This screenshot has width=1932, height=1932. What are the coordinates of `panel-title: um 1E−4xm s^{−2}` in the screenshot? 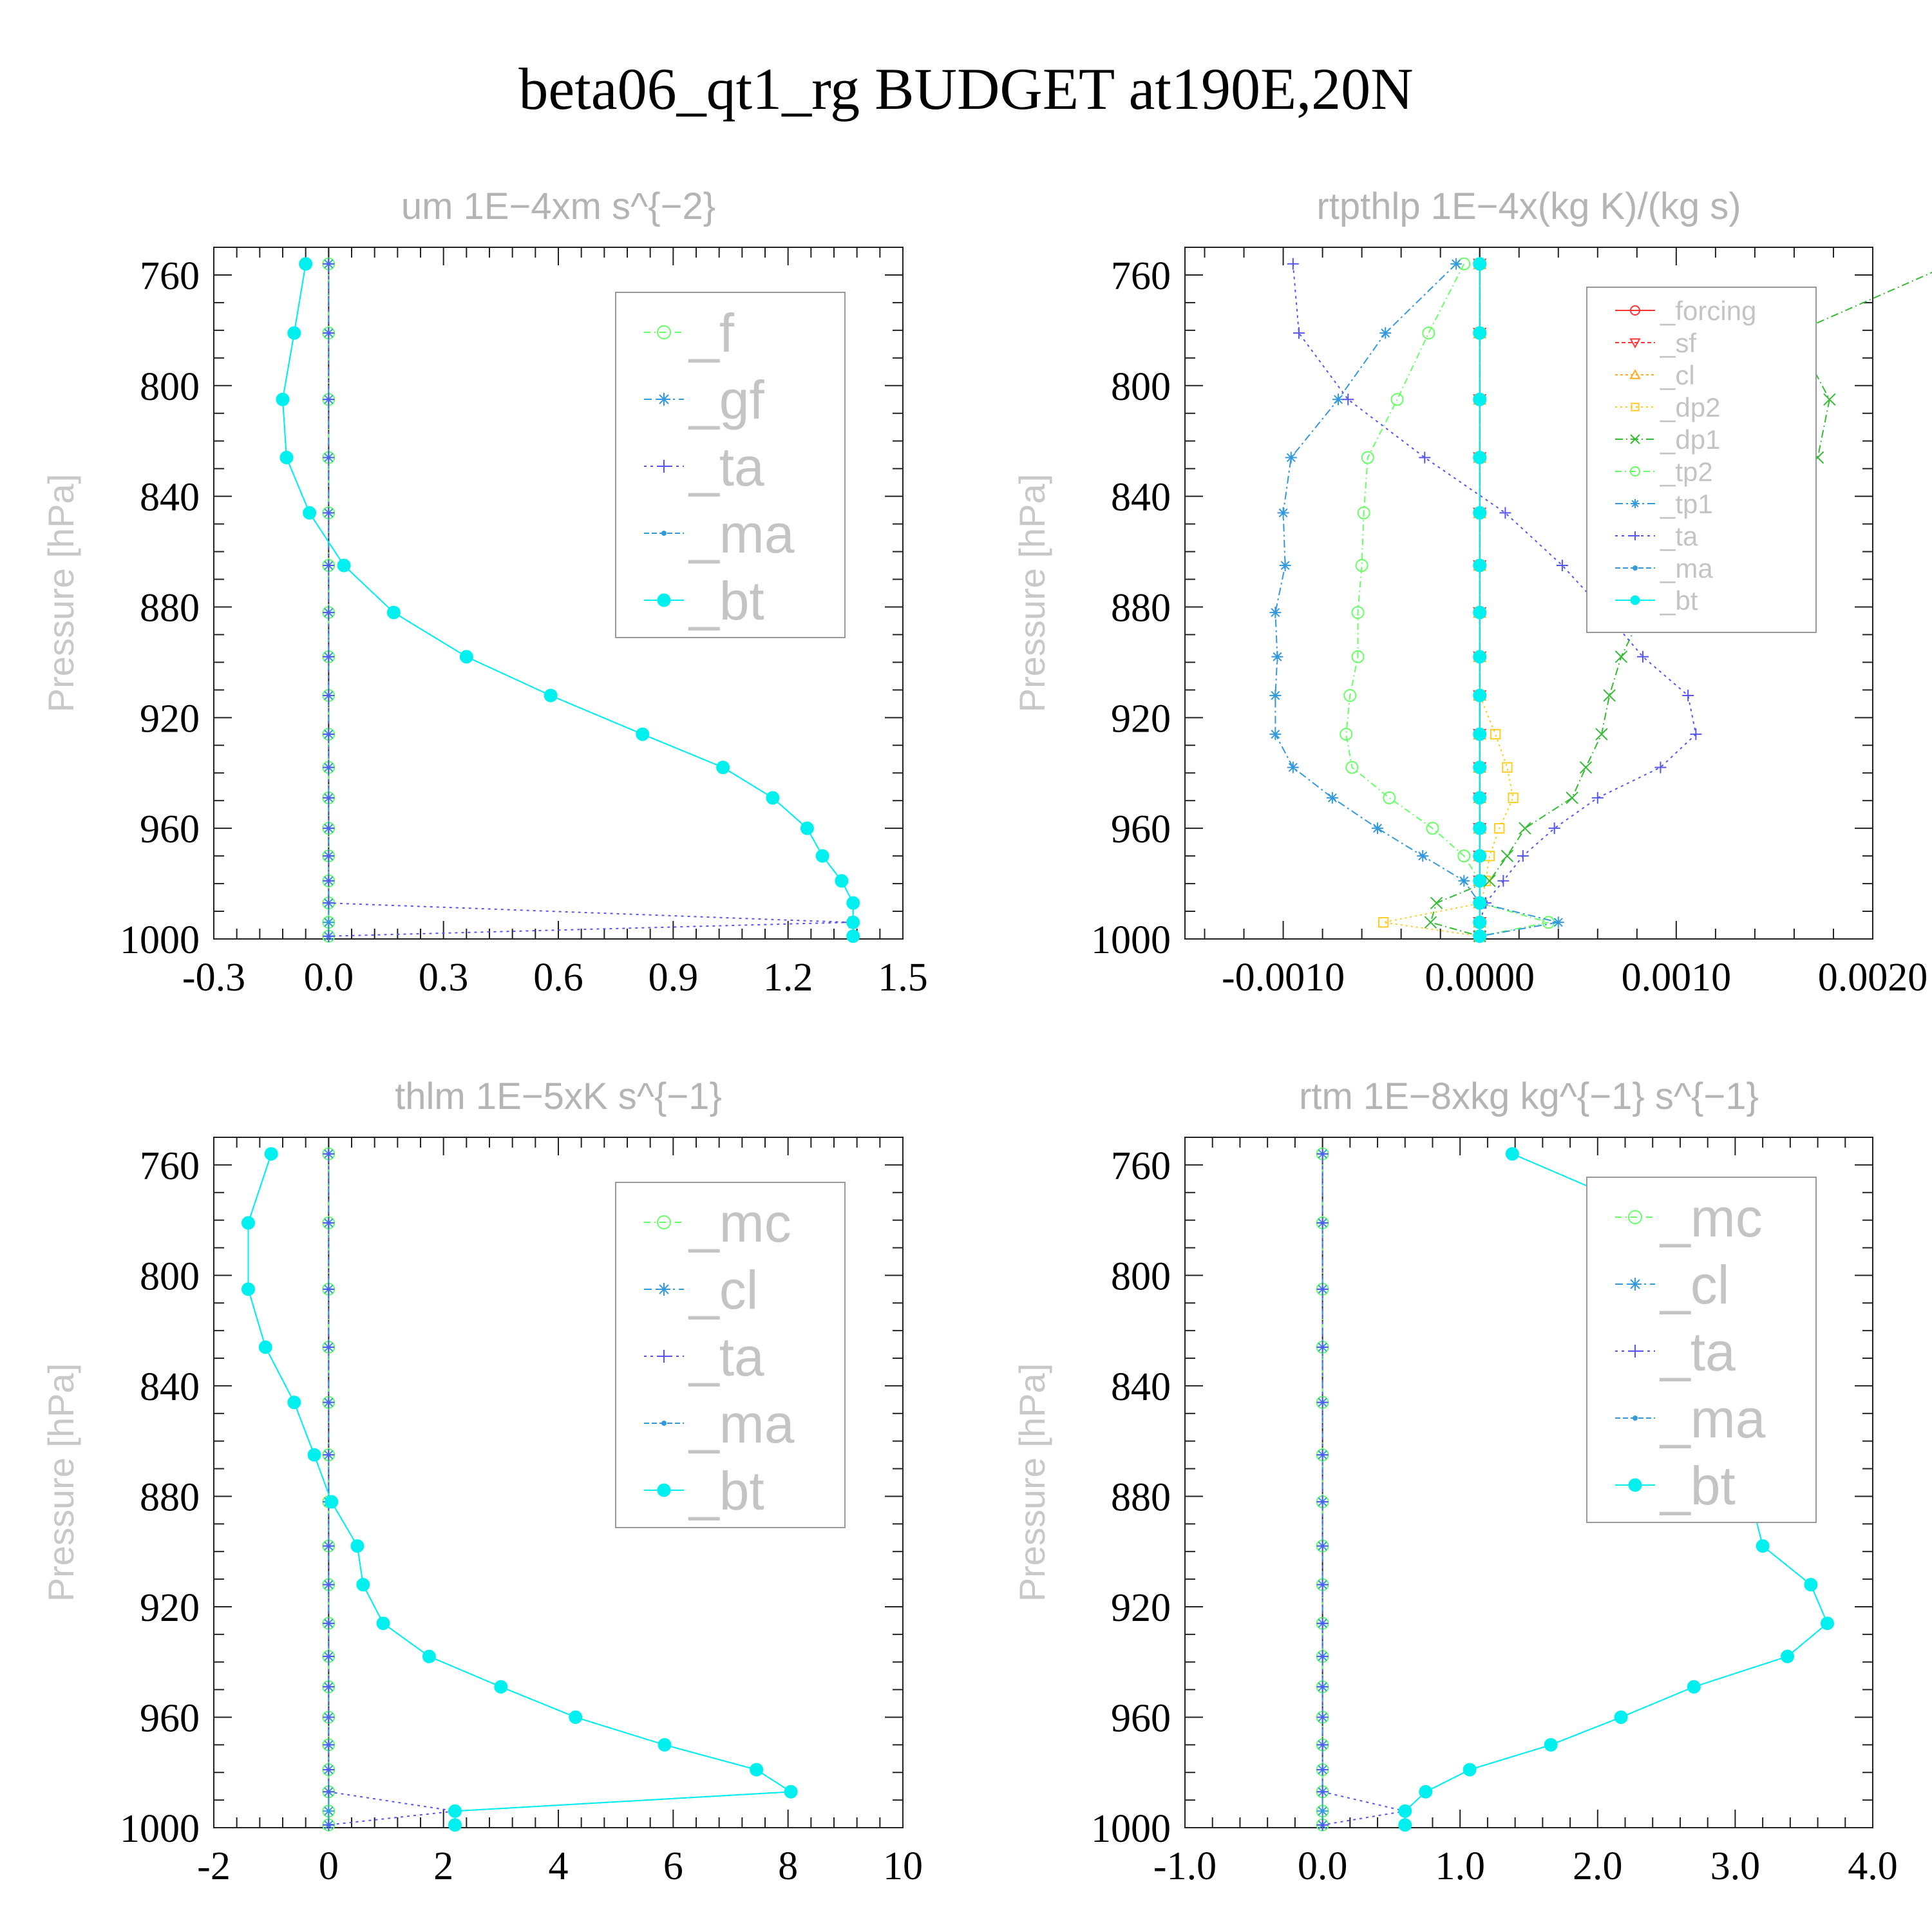 It's located at (558, 206).